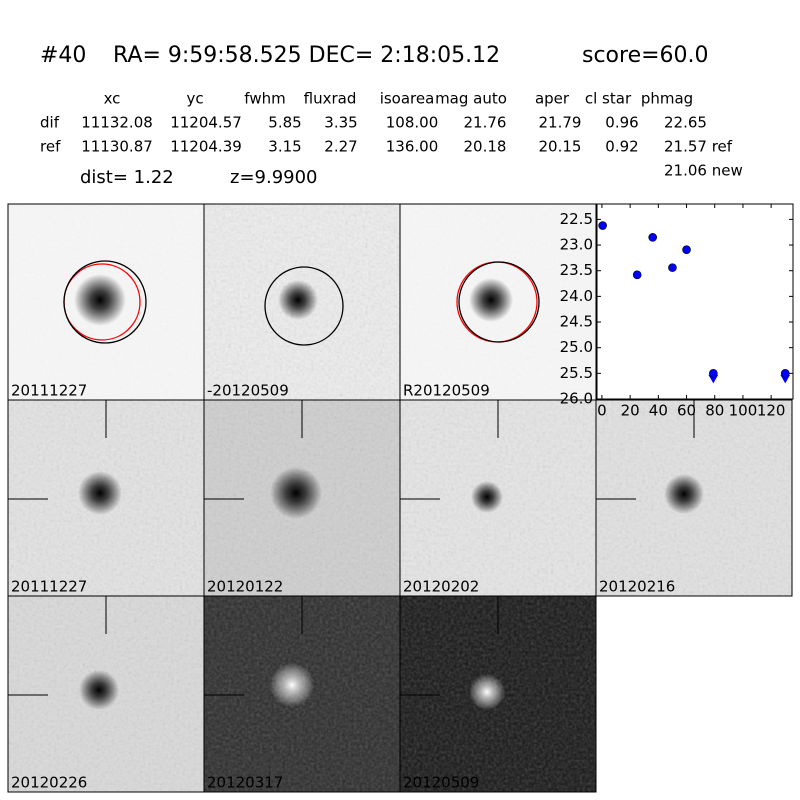  What do you see at coordinates (637, 587) in the screenshot?
I see `stamp-label: 20120216` at bounding box center [637, 587].